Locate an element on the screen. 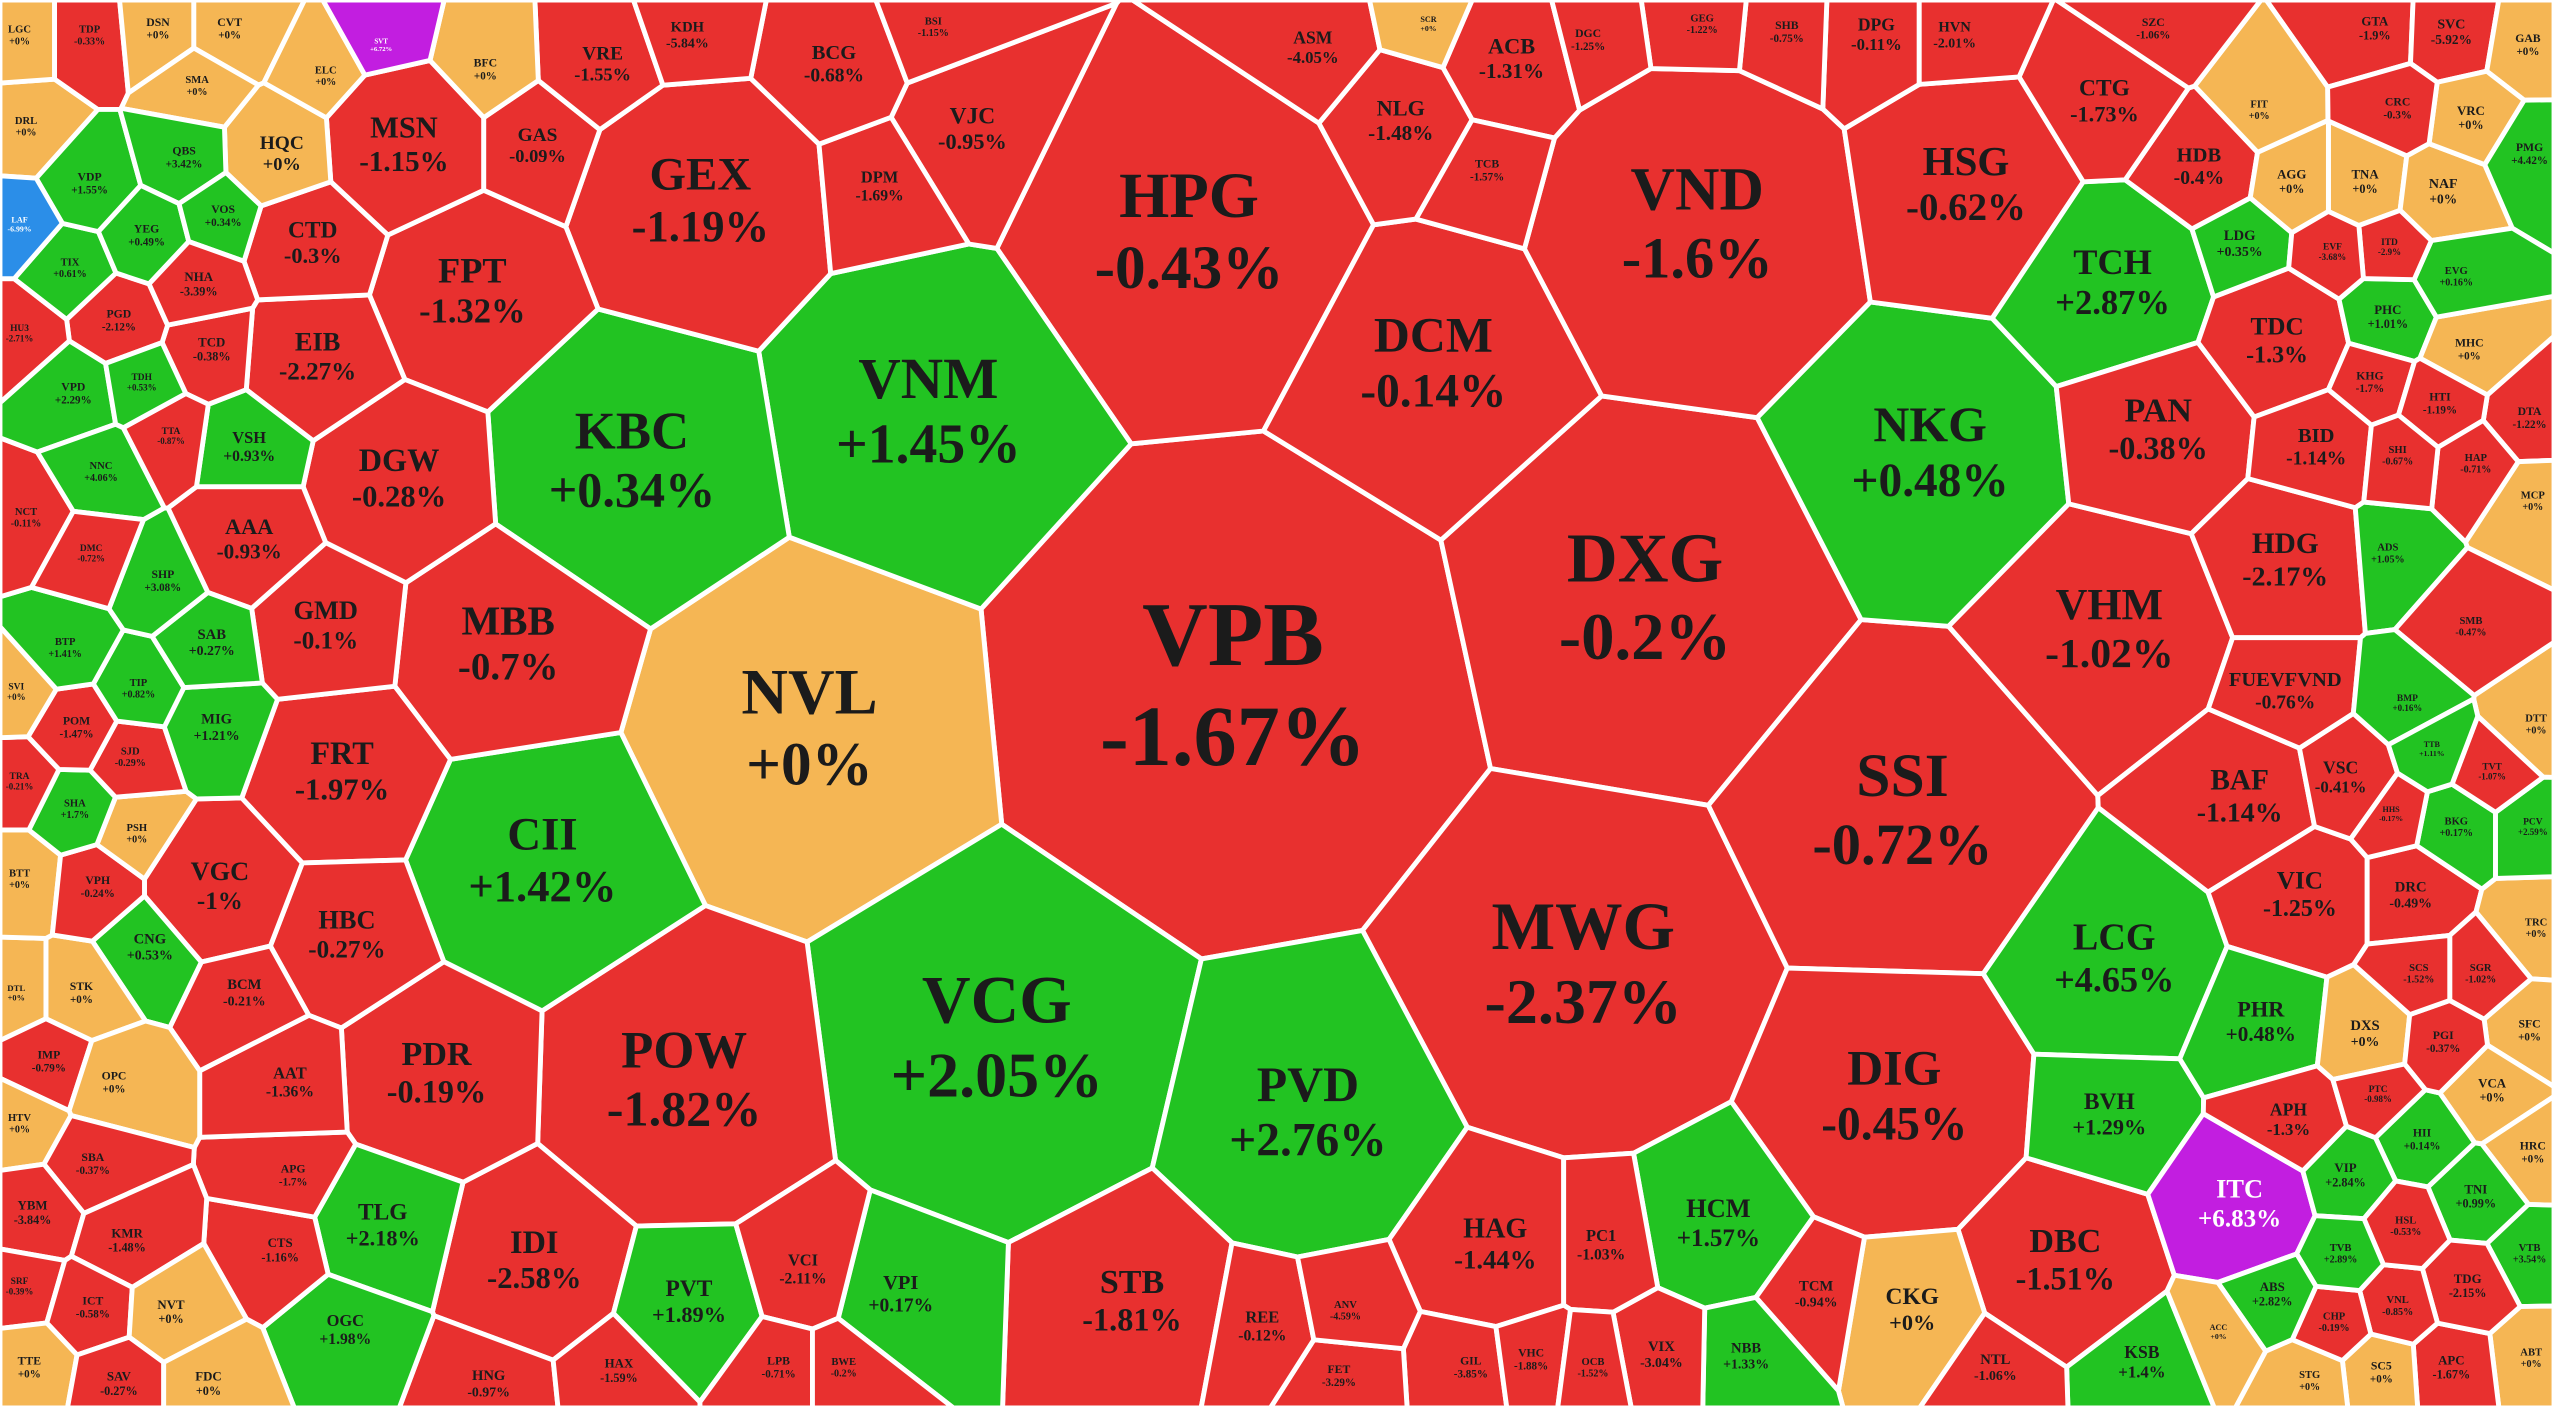 The width and height of the screenshot is (2554, 1408). change-label: +0.34% is located at coordinates (223, 223).